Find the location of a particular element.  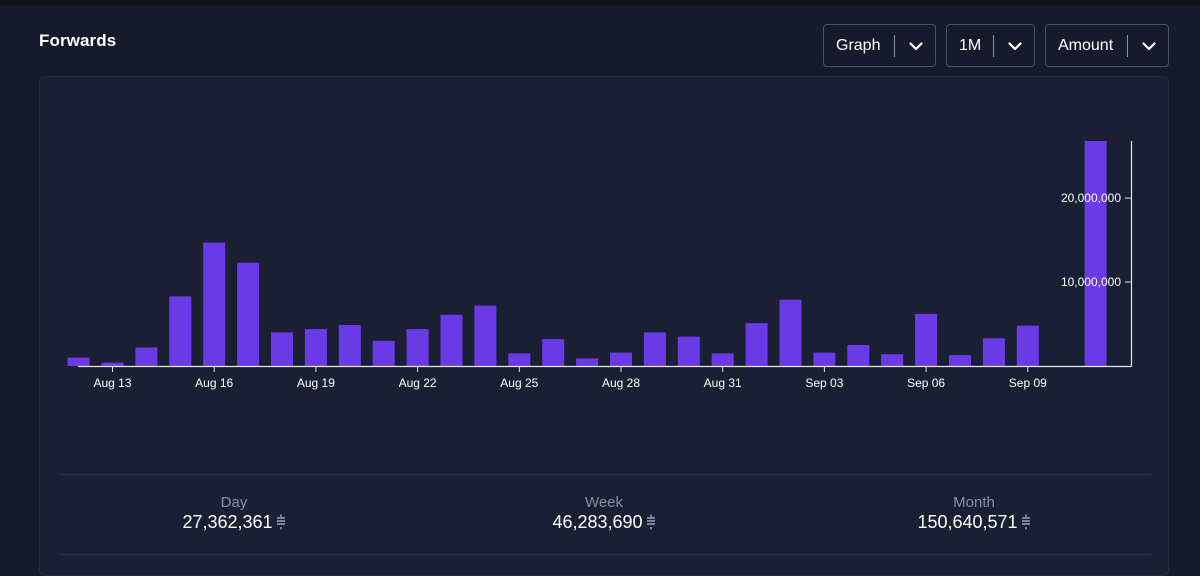

stat-week-value: 46,283,690 is located at coordinates (597, 522).